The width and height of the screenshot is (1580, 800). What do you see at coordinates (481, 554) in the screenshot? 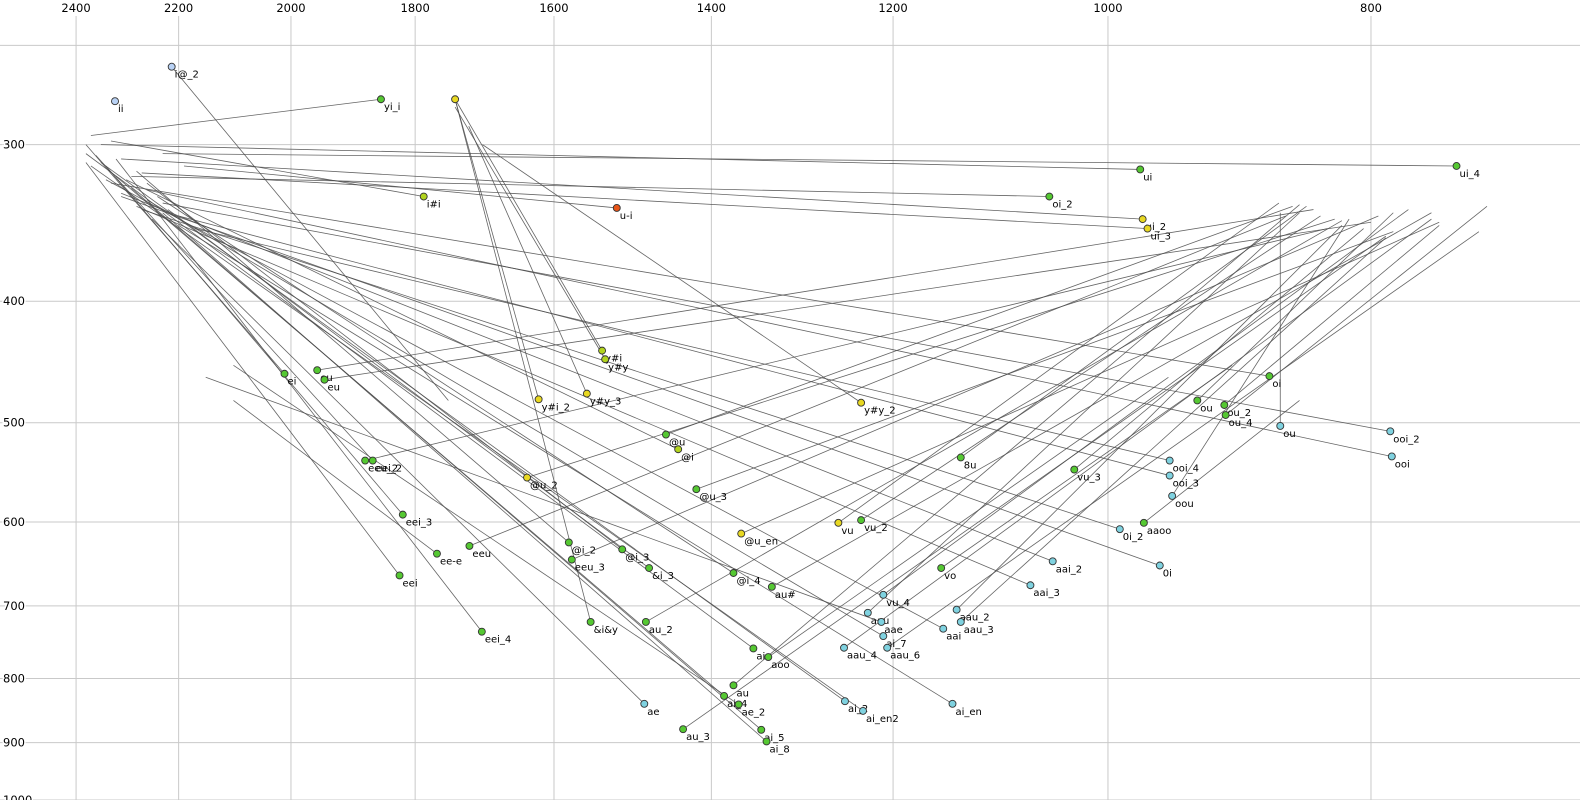
I see `point-label: eeu` at bounding box center [481, 554].